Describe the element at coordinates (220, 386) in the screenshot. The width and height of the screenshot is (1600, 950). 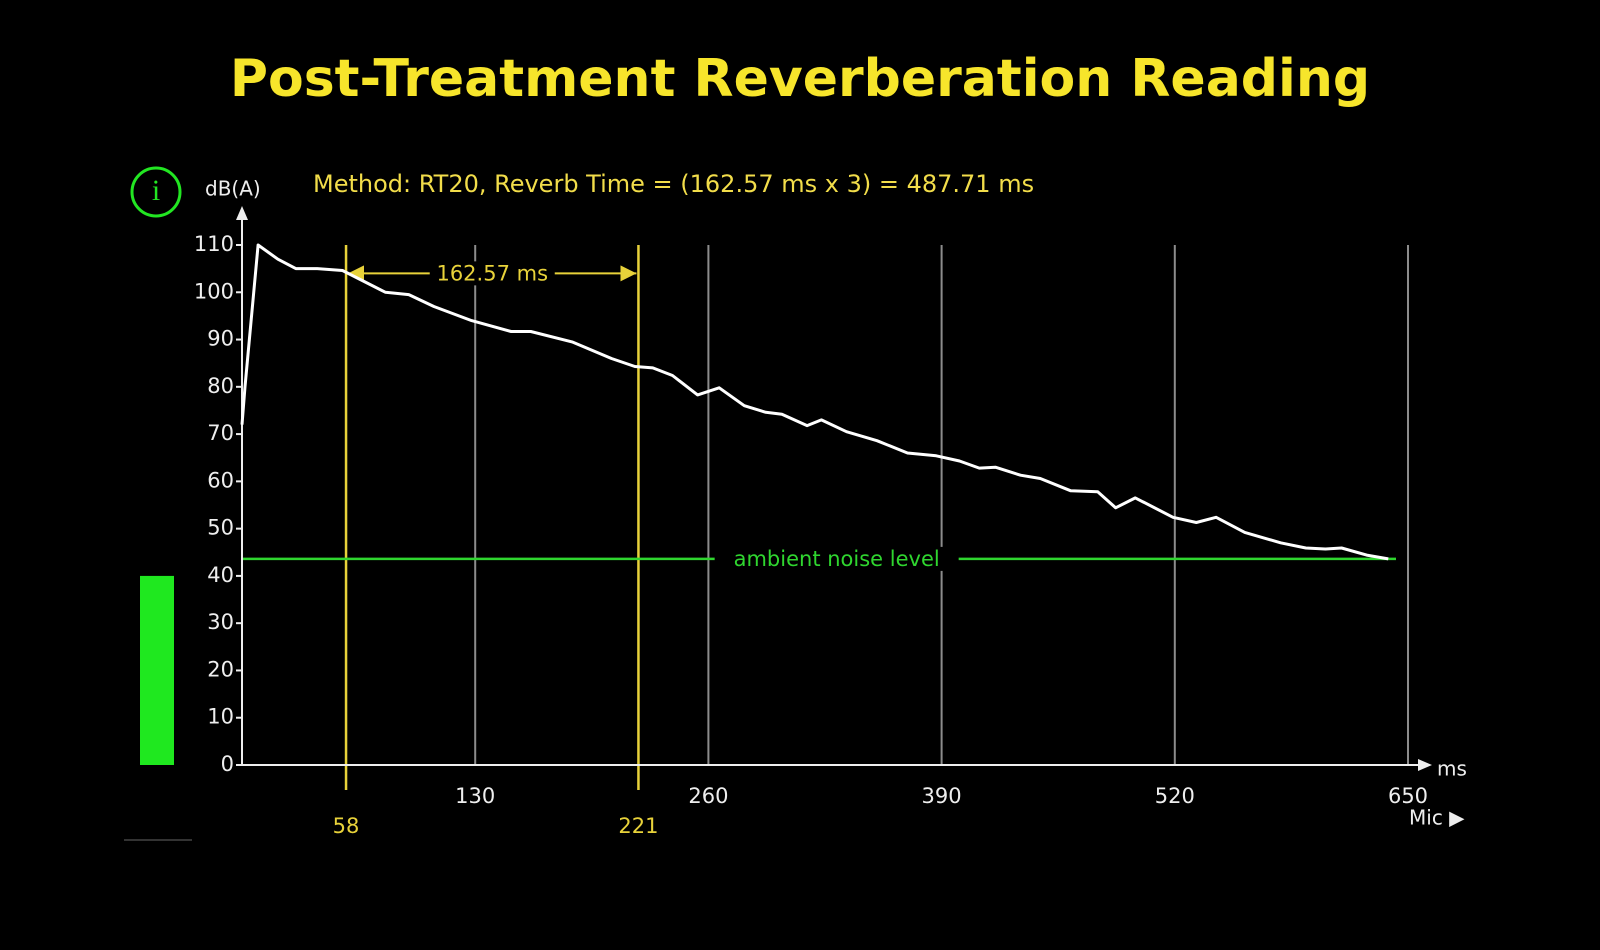
I see `y-tick-label: 80` at that location.